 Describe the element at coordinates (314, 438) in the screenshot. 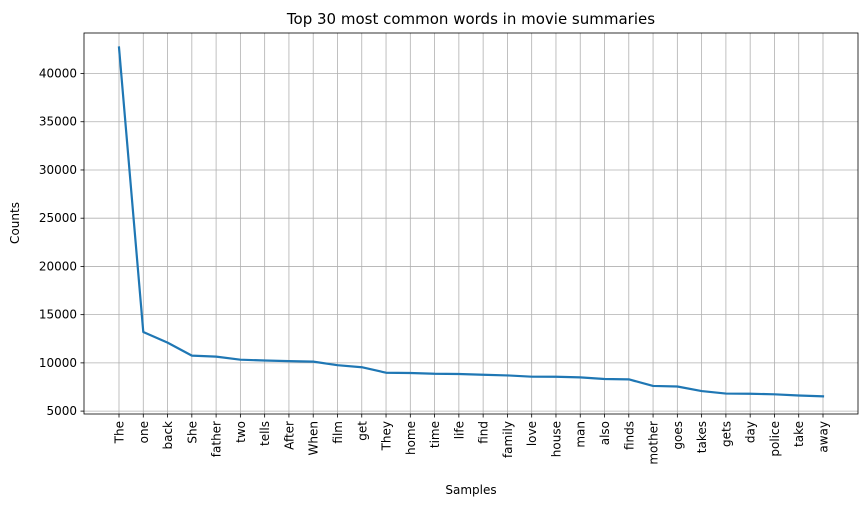

I see `x-tick-label: When` at that location.